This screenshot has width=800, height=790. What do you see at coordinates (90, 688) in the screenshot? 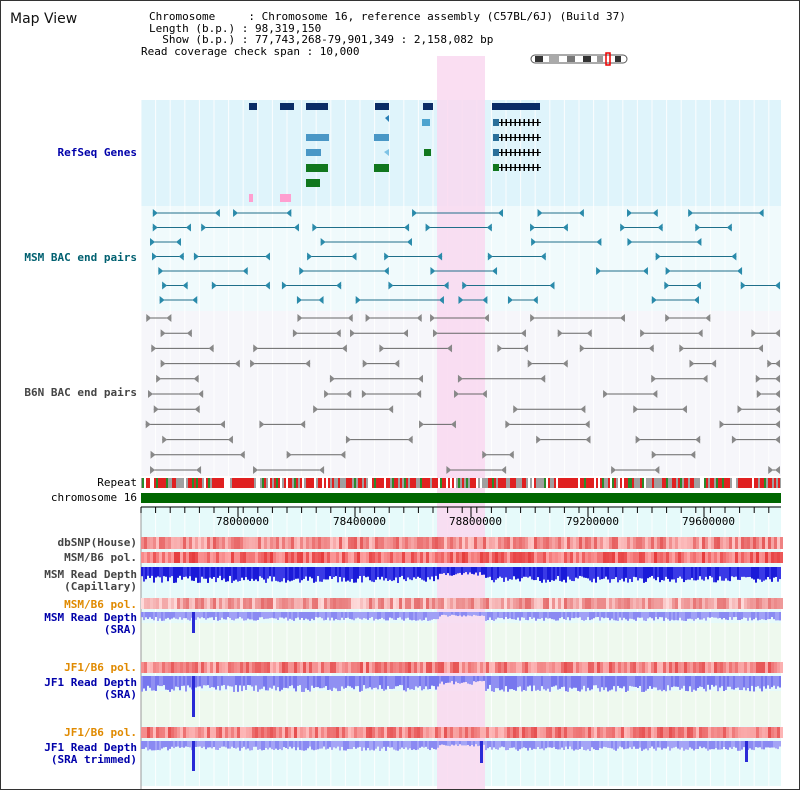
I see `jf1-depth-sra-label: JF1 Read Depth (SRA)` at bounding box center [90, 688].